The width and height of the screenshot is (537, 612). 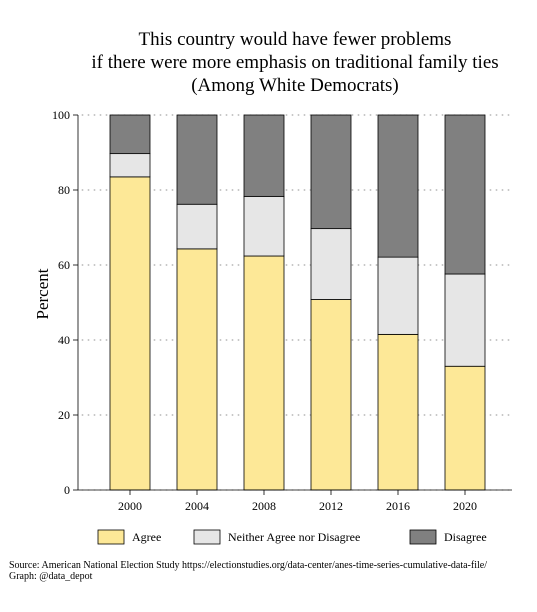 I want to click on chart-title-line-1: This country would have fewer problems, so click(x=295, y=39).